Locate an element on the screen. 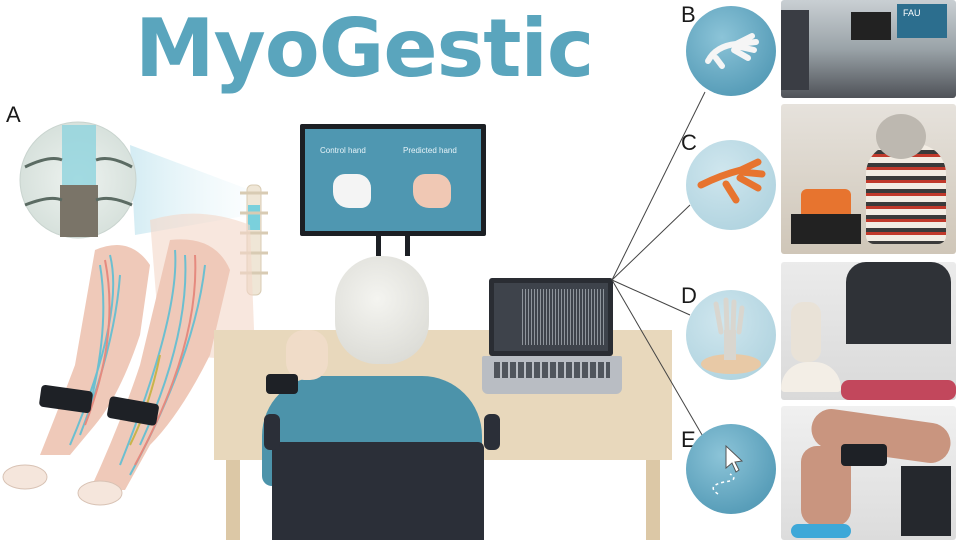 Image resolution: width=960 pixels, height=540 pixels. photo-e-chair is located at coordinates (926, 501).